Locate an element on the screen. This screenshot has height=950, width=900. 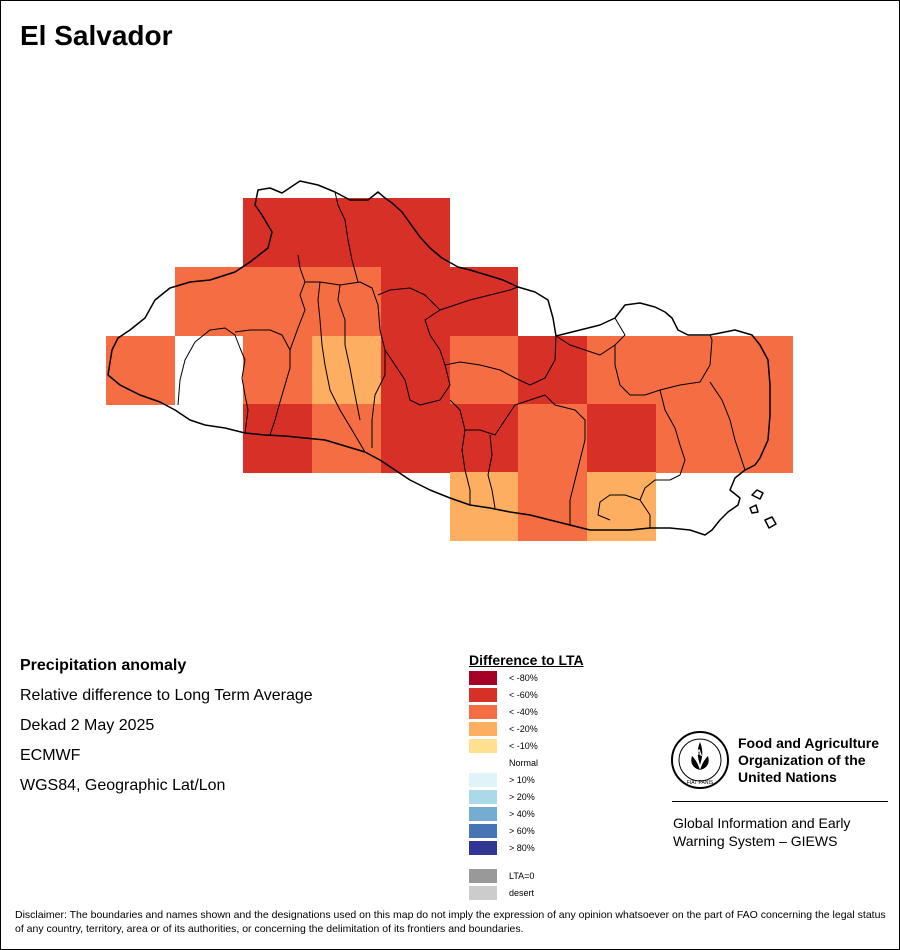
legend-item: > 60% is located at coordinates (502, 831).